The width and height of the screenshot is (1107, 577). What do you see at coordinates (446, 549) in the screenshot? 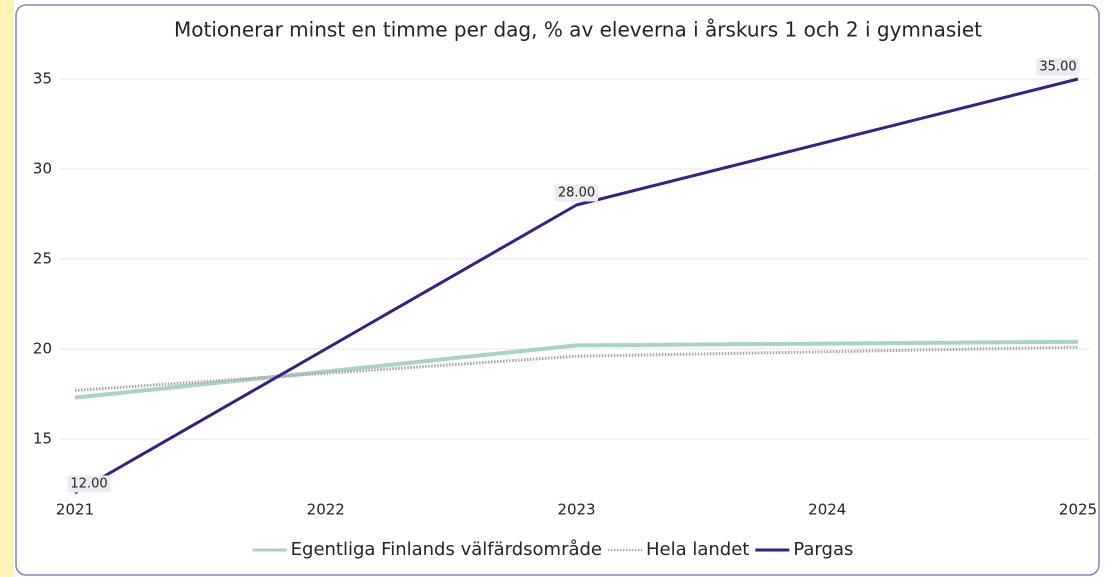
I see `legend-label: Egentliga Finlands välfärdsområde` at bounding box center [446, 549].